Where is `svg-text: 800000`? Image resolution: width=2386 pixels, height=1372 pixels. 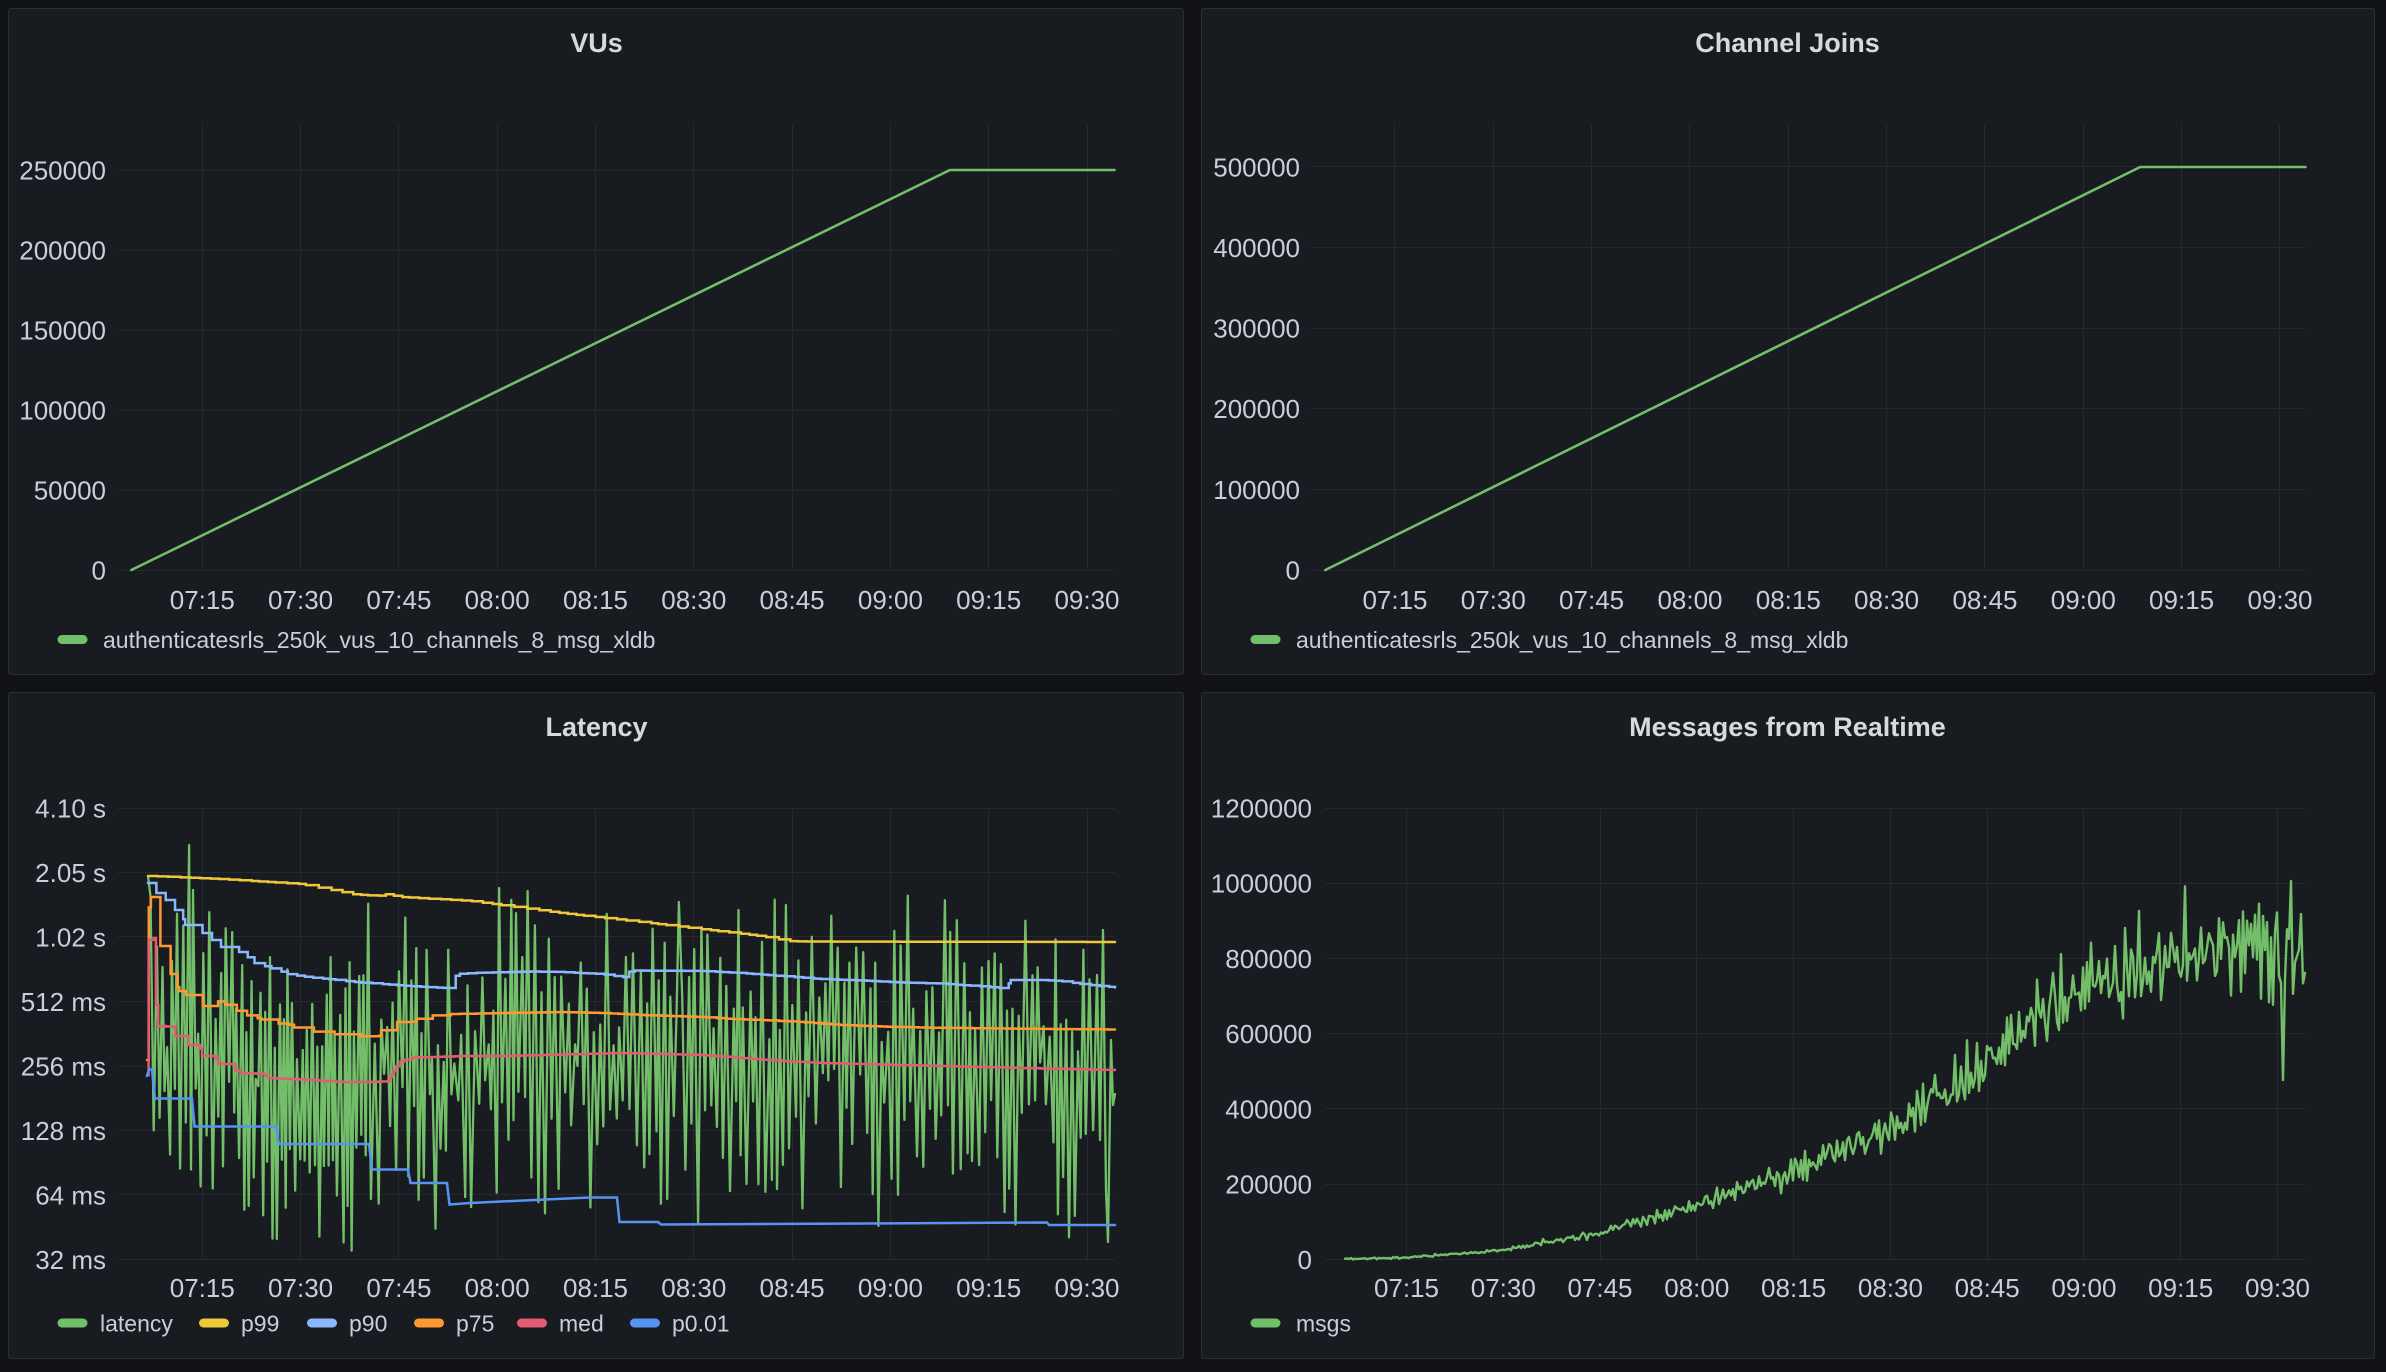
svg-text: 800000 is located at coordinates (1268, 959).